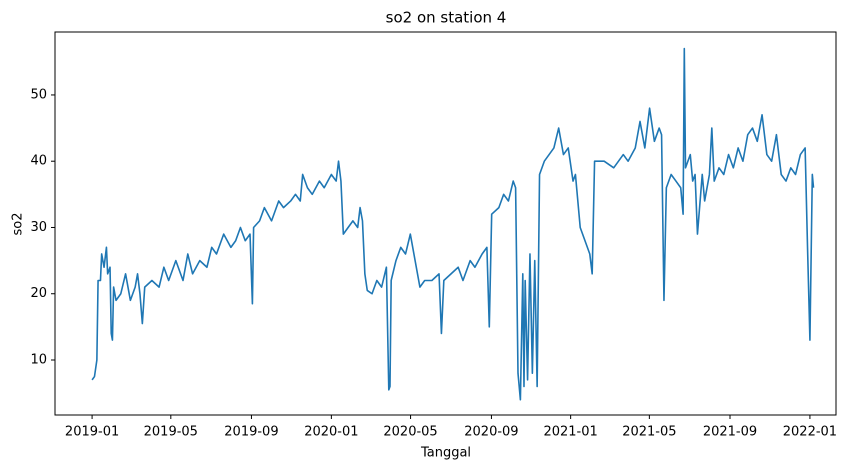 This screenshot has width=841, height=474. Describe the element at coordinates (251, 432) in the screenshot. I see `x-tick-label: 2019-09` at that location.